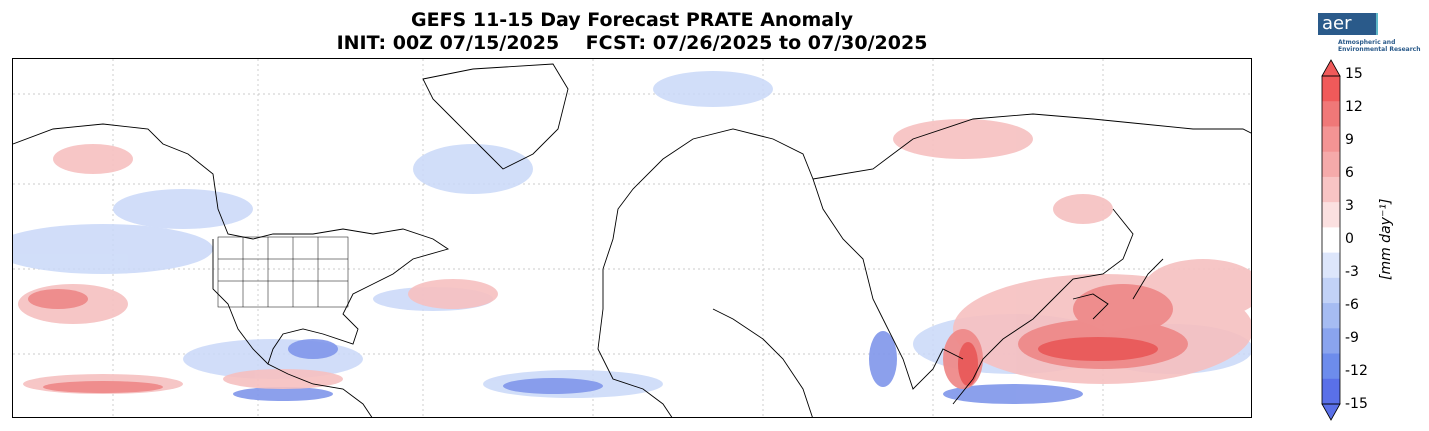 This screenshot has width=1429, height=431. I want to click on colorbar-extend-bottom, so click(1331, 412).